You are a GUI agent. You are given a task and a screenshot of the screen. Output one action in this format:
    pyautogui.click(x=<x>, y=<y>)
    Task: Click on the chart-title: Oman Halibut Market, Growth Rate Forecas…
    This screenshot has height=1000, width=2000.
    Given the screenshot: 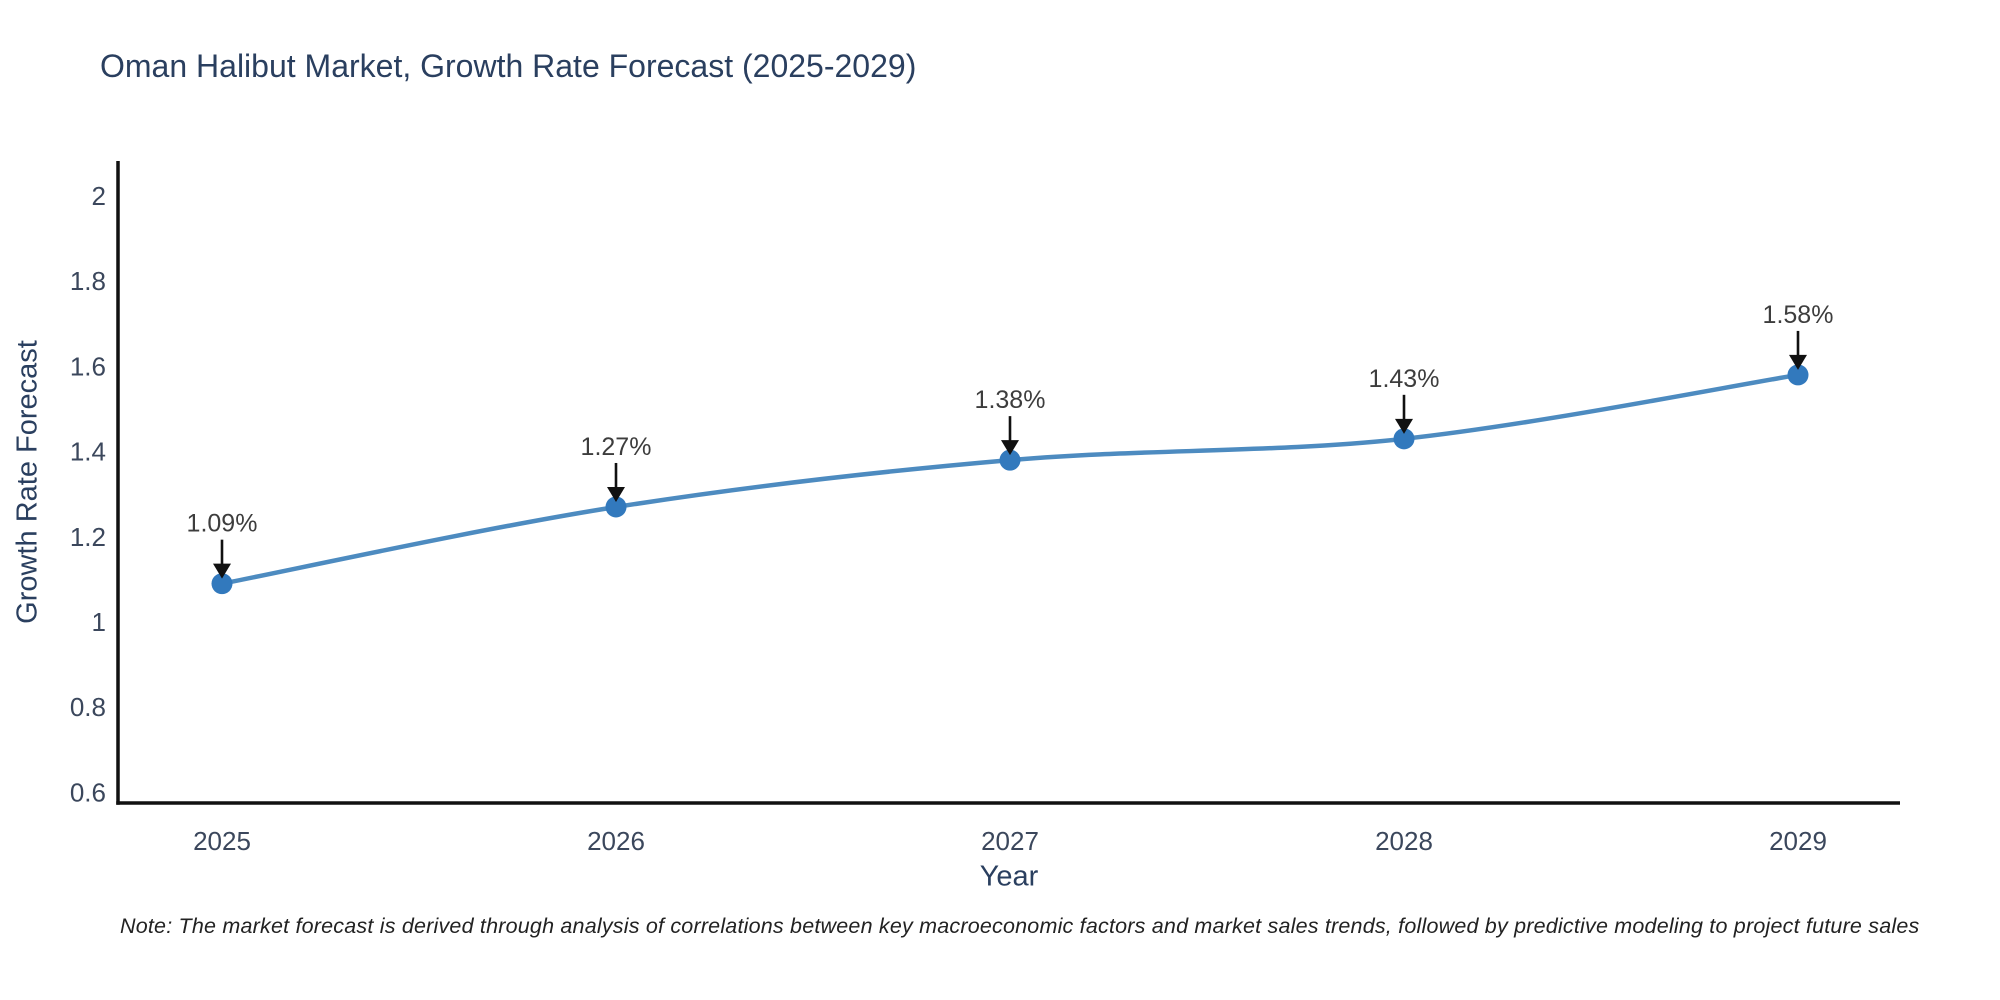 What is the action you would take?
    pyautogui.click(x=508, y=66)
    